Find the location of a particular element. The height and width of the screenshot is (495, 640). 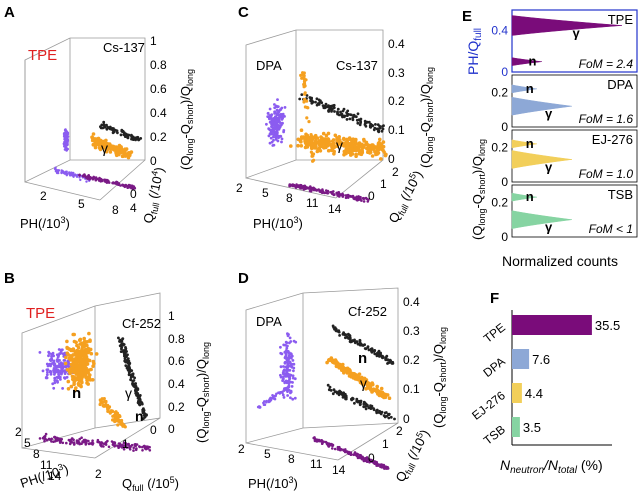

region-label-n: n is located at coordinates (362, 358).